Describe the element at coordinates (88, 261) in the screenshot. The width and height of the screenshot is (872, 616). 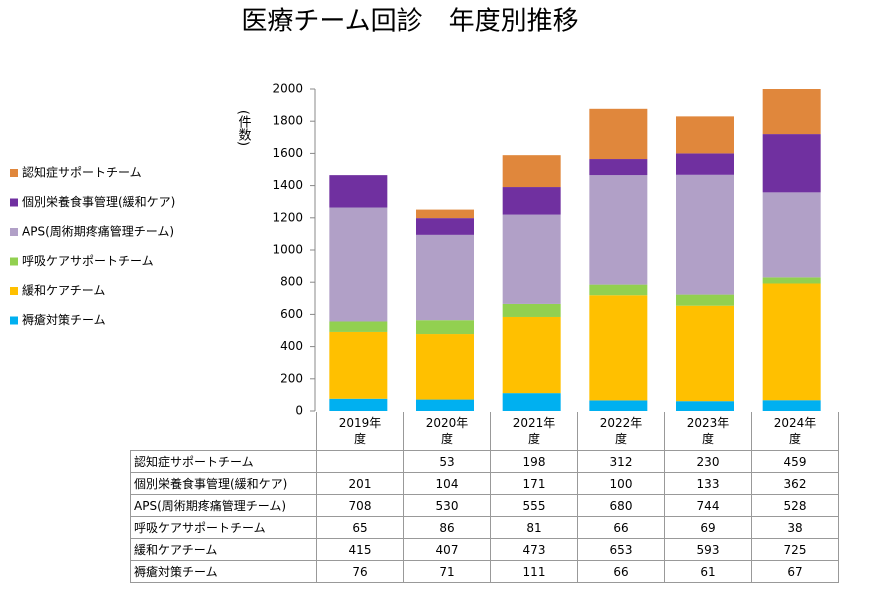
I see `legend-label: 呼吸ケアサポートチーム` at that location.